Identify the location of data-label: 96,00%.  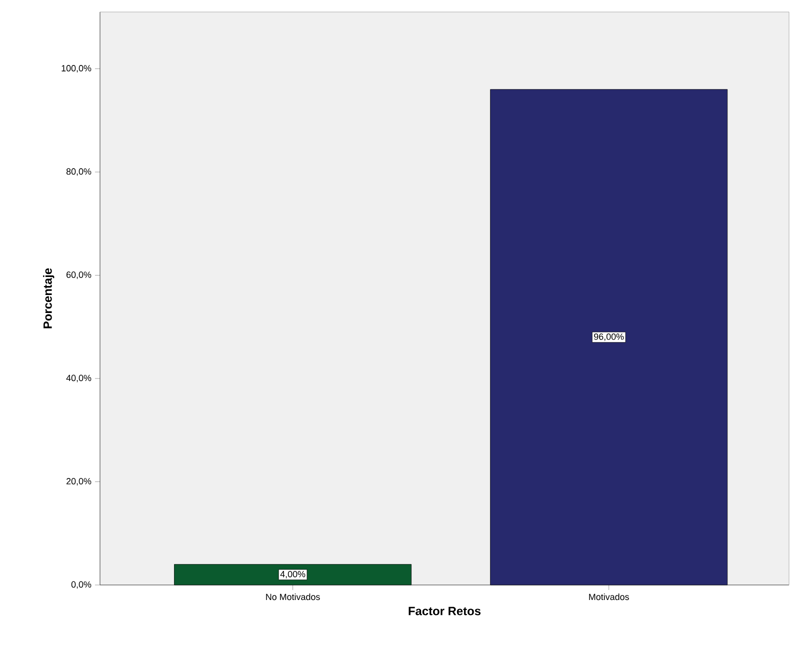
(609, 337).